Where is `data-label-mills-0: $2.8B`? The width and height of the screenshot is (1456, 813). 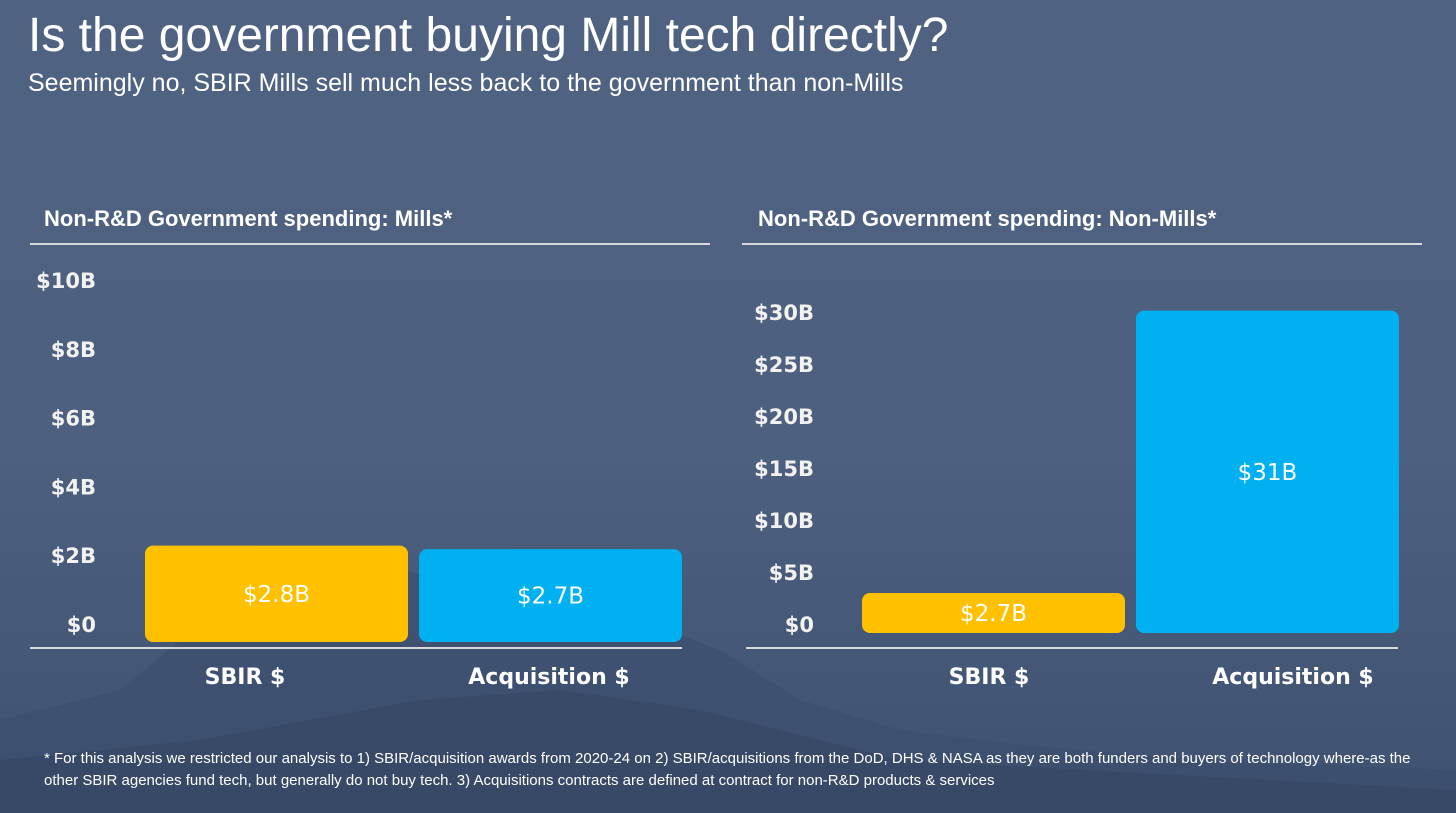 data-label-mills-0: $2.8B is located at coordinates (276, 595).